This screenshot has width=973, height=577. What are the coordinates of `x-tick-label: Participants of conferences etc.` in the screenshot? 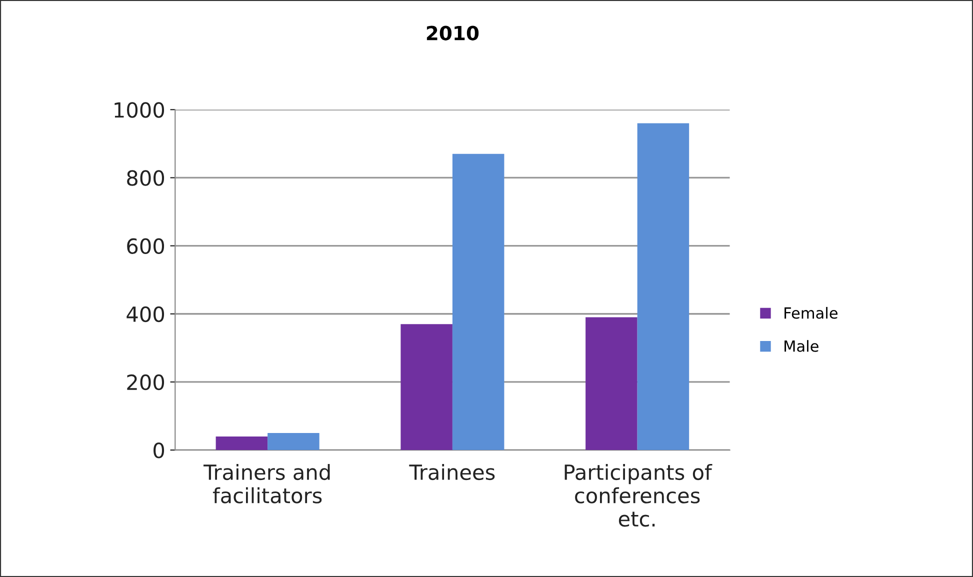 It's located at (638, 495).